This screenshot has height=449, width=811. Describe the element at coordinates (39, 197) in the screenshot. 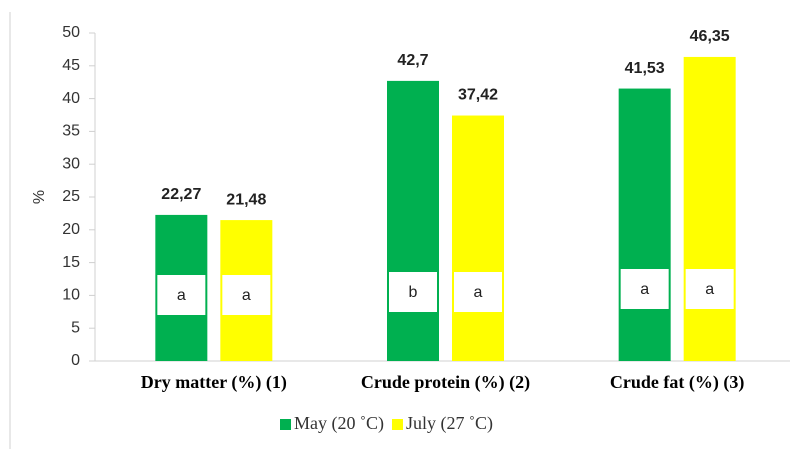

I see `y-axis-label: %` at that location.